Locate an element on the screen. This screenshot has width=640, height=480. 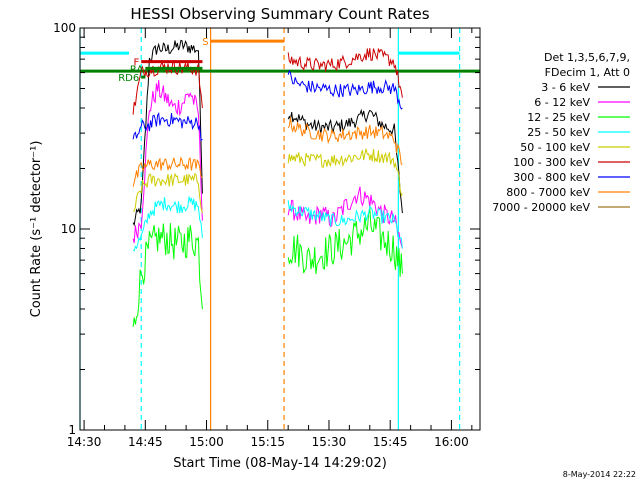
legend-header-decimation: FDecim 1, Att 0 is located at coordinates (587, 72).